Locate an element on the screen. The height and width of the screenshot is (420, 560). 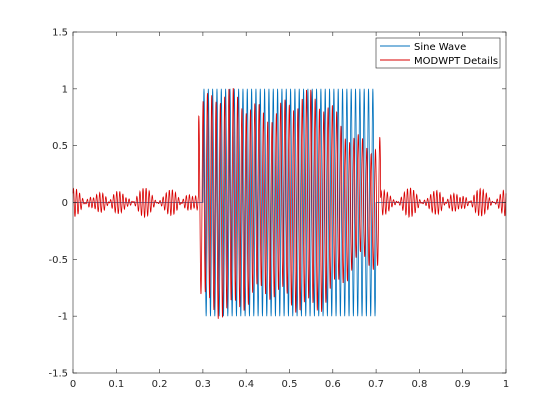
y-tick-label: 1.5 is located at coordinates (60, 33).